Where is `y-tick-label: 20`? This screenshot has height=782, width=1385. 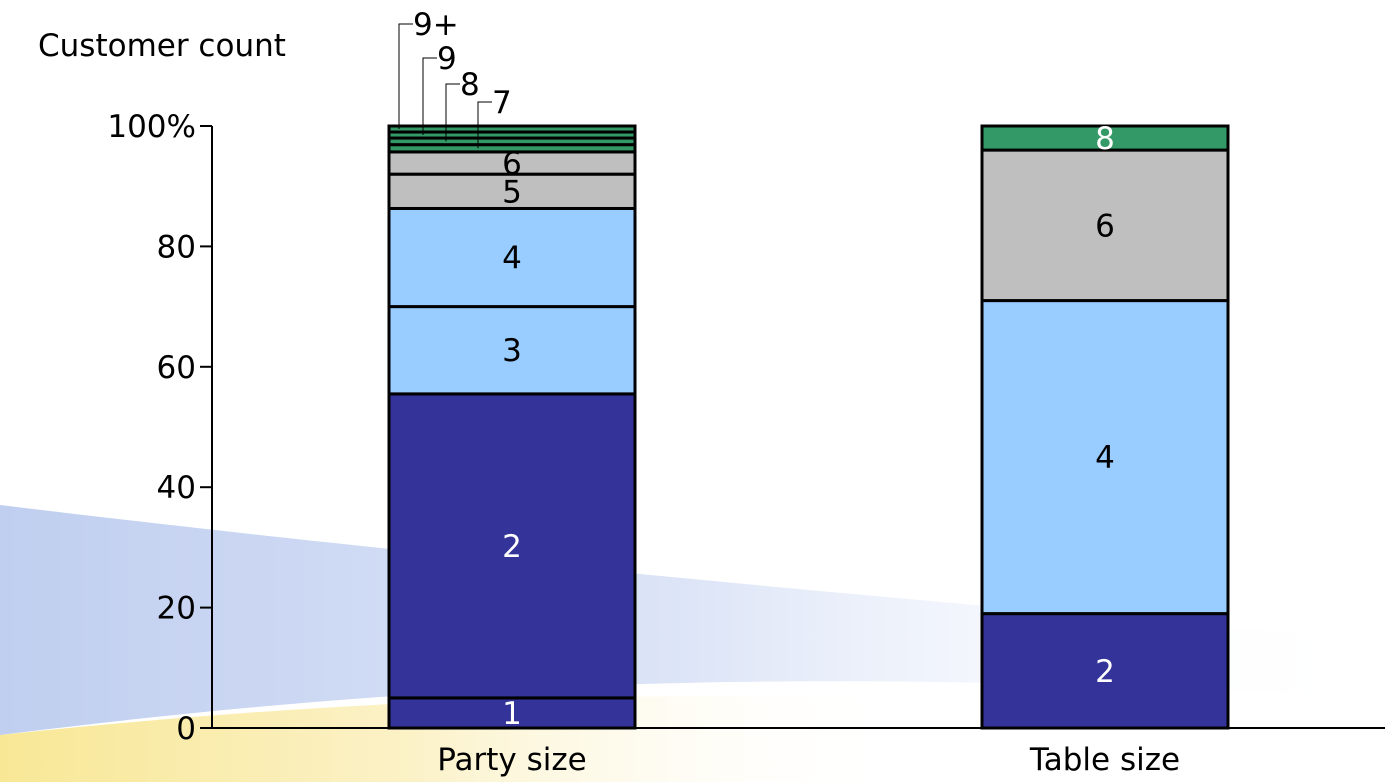
y-tick-label: 20 is located at coordinates (176, 609).